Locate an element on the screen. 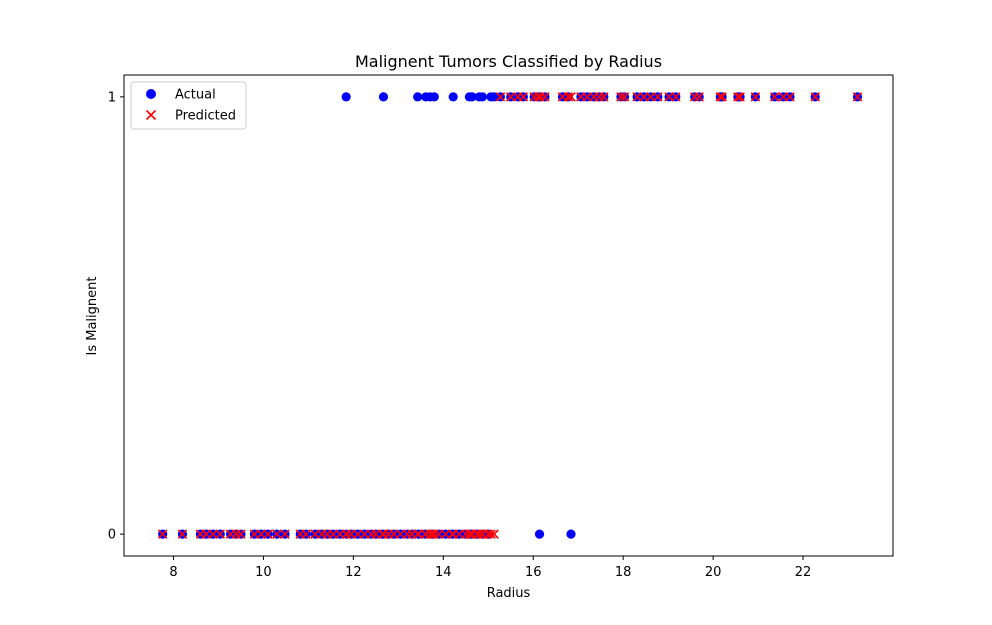 This screenshot has width=992, height=625. y-axis-ticks: 01 is located at coordinates (116, 316).